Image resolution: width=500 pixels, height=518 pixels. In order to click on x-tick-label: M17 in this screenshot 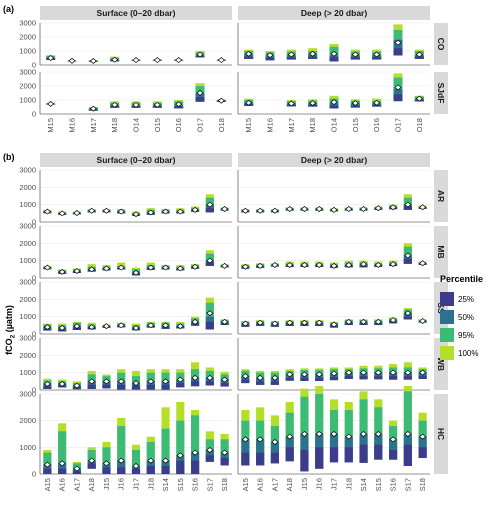, I will do `click(291, 125)`.